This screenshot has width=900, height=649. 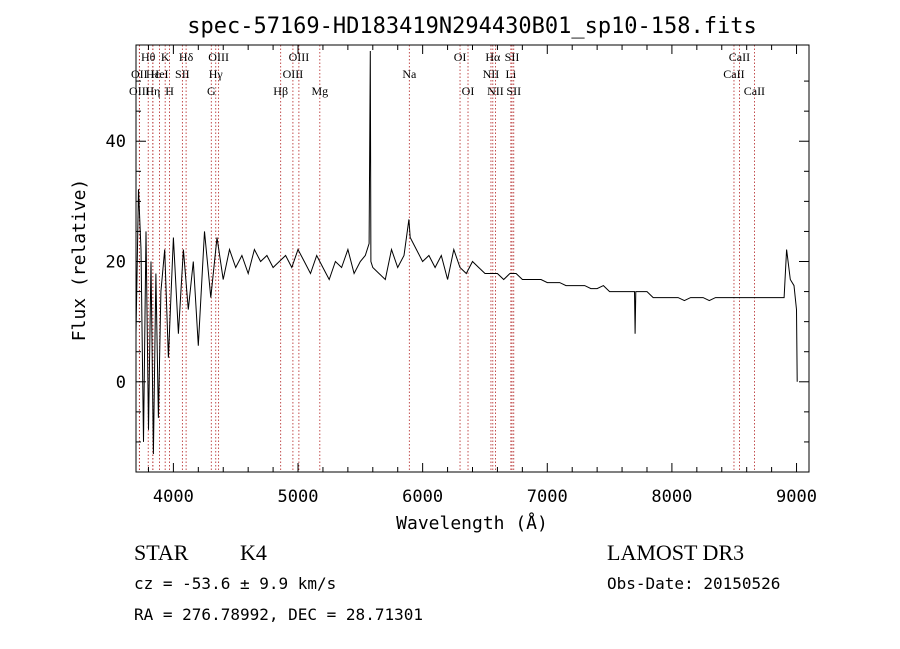 What do you see at coordinates (293, 74) in the screenshot?
I see `line-label-15: OIII` at bounding box center [293, 74].